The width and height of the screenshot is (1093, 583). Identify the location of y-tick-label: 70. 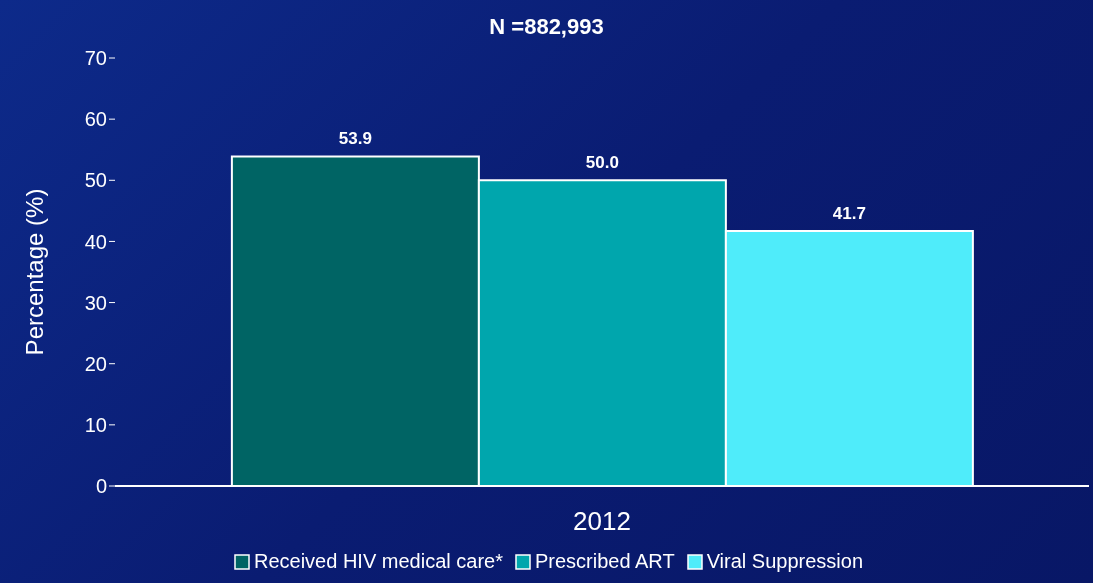
(95, 58).